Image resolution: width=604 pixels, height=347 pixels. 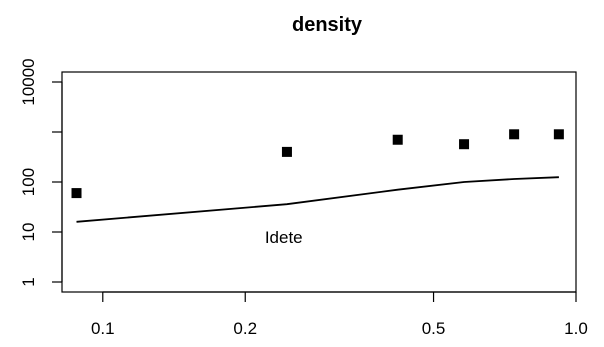 I want to click on annotation-label: Idete, so click(x=284, y=237).